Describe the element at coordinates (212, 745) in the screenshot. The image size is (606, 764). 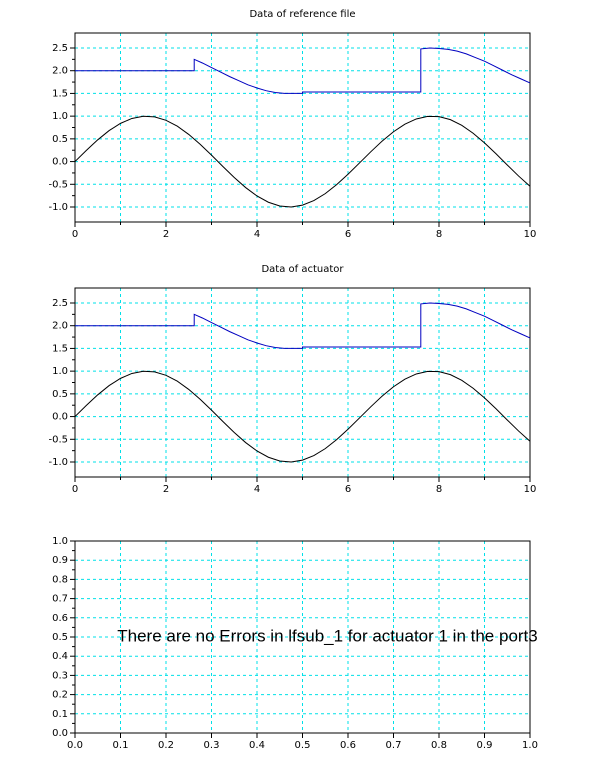
I see `x-tick-label: 0.3` at that location.